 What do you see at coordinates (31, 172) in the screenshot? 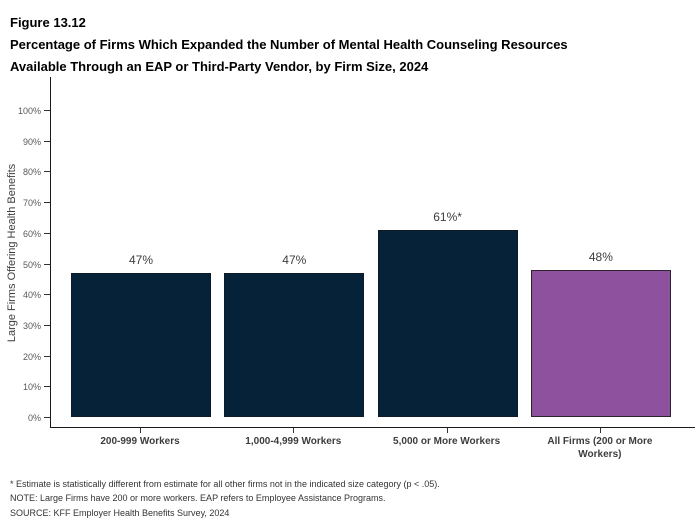
I see `y-tick-label: 80%` at bounding box center [31, 172].